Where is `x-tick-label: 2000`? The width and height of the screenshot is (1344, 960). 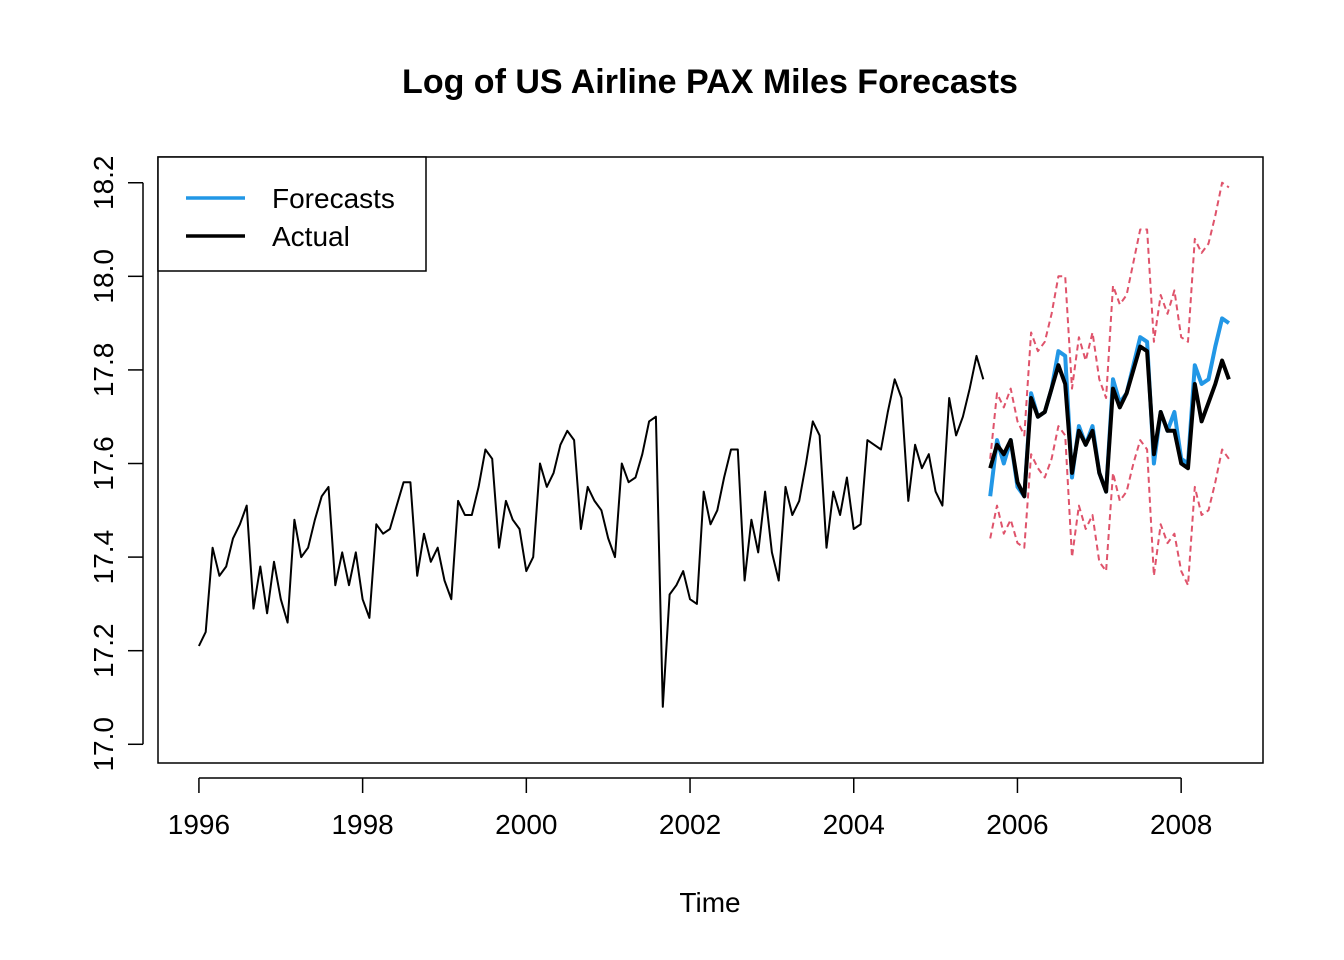
x-tick-label: 2000 is located at coordinates (526, 824).